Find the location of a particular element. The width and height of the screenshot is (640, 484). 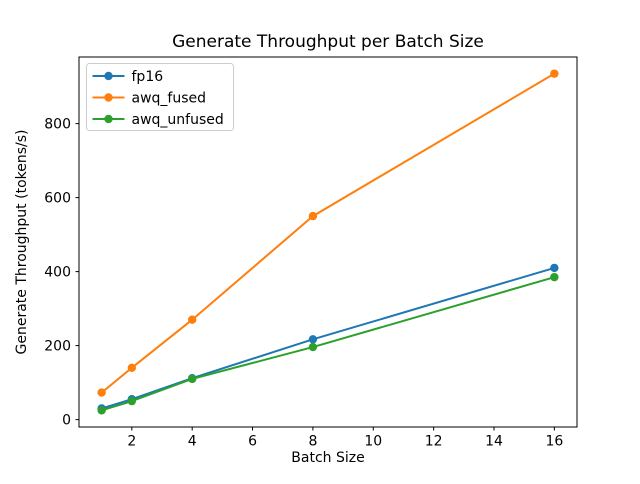

x-tick-label: 6 is located at coordinates (252, 442).